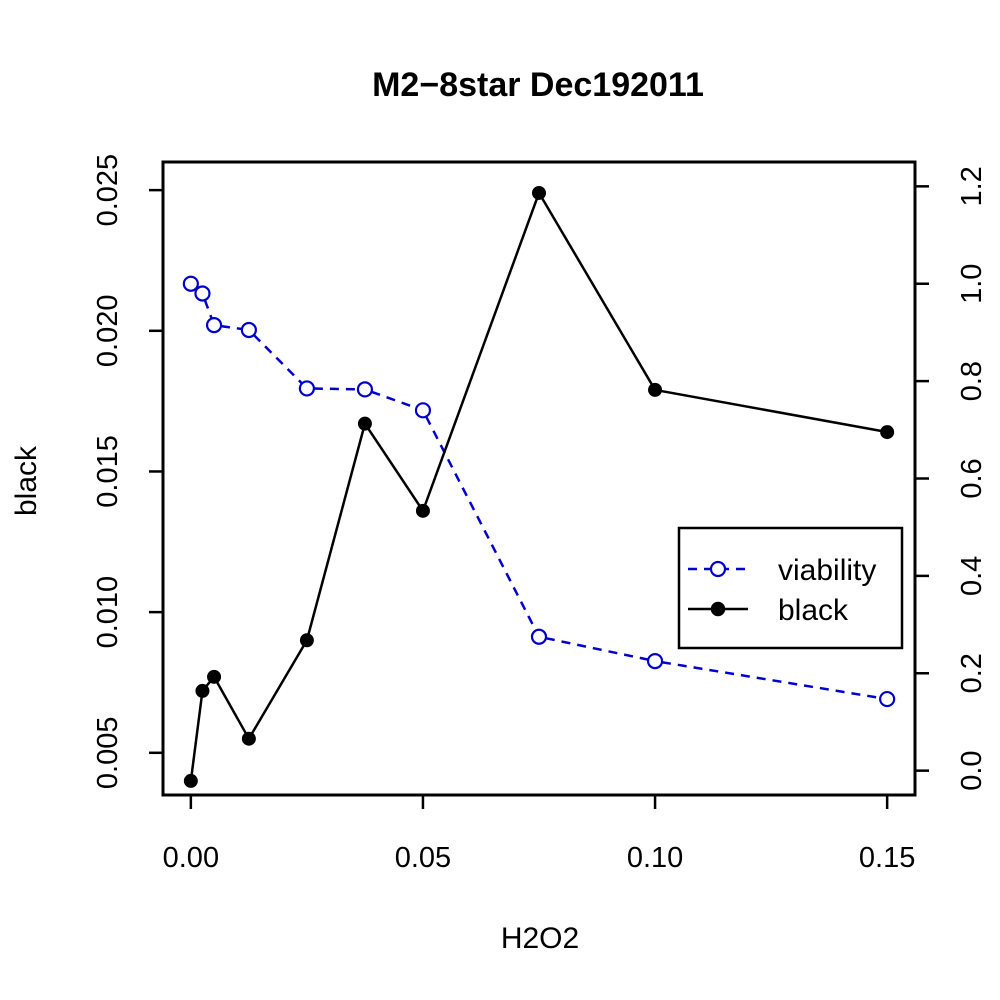 The height and width of the screenshot is (1000, 1000). Describe the element at coordinates (718, 569) in the screenshot. I see `legend-marker-viability` at that location.